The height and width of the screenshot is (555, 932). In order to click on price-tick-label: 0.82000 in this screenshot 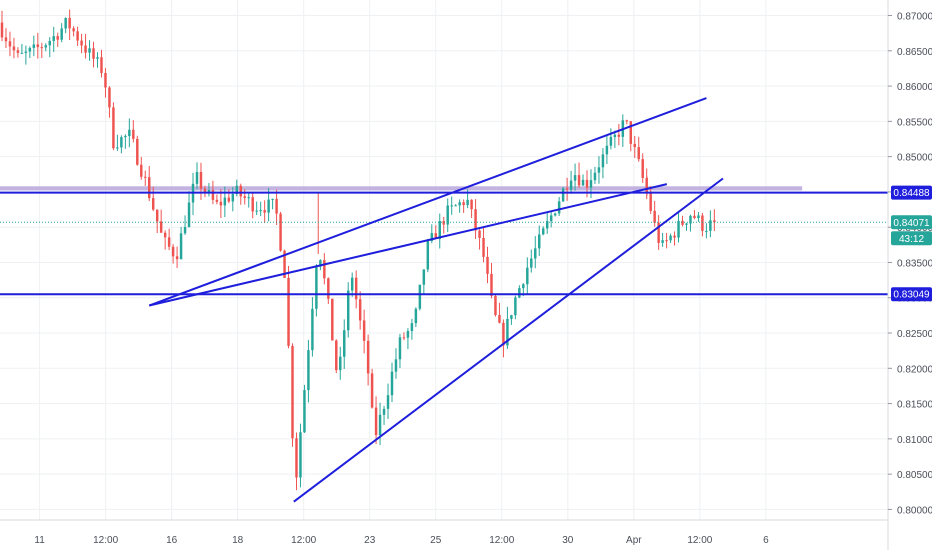, I will do `click(914, 369)`.